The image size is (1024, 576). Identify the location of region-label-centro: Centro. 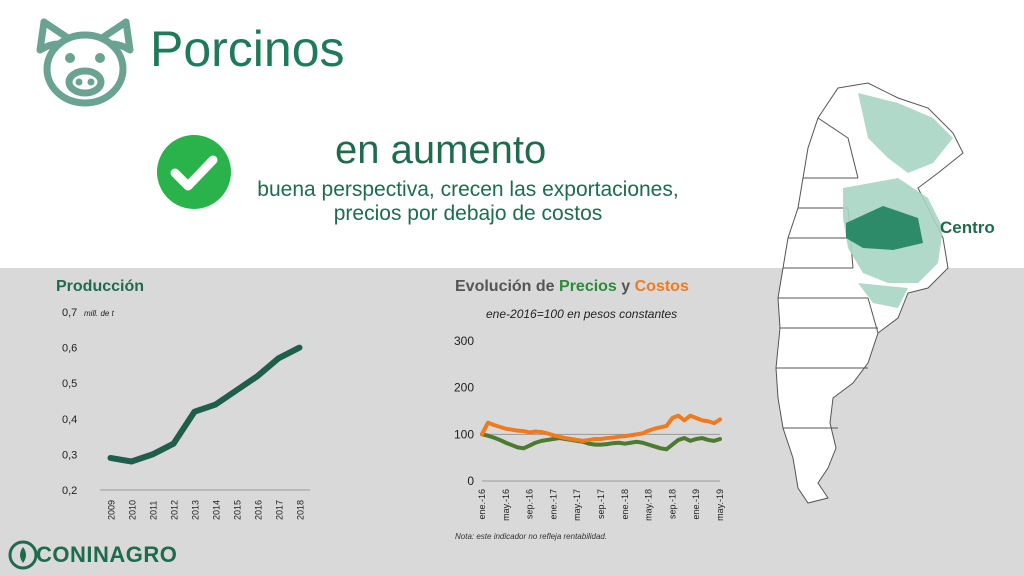
(967, 227).